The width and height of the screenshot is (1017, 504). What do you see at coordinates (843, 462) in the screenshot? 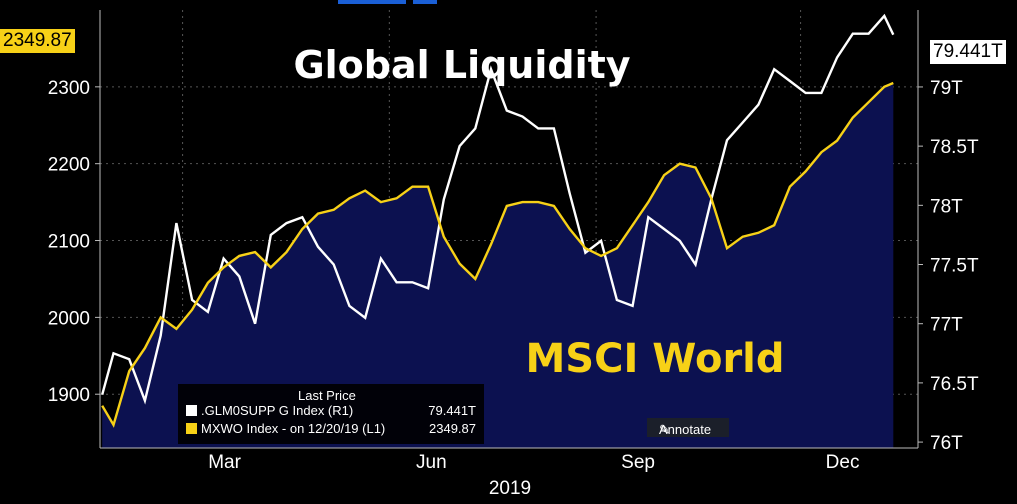
I see `x-tick-label: Dec` at bounding box center [843, 462].